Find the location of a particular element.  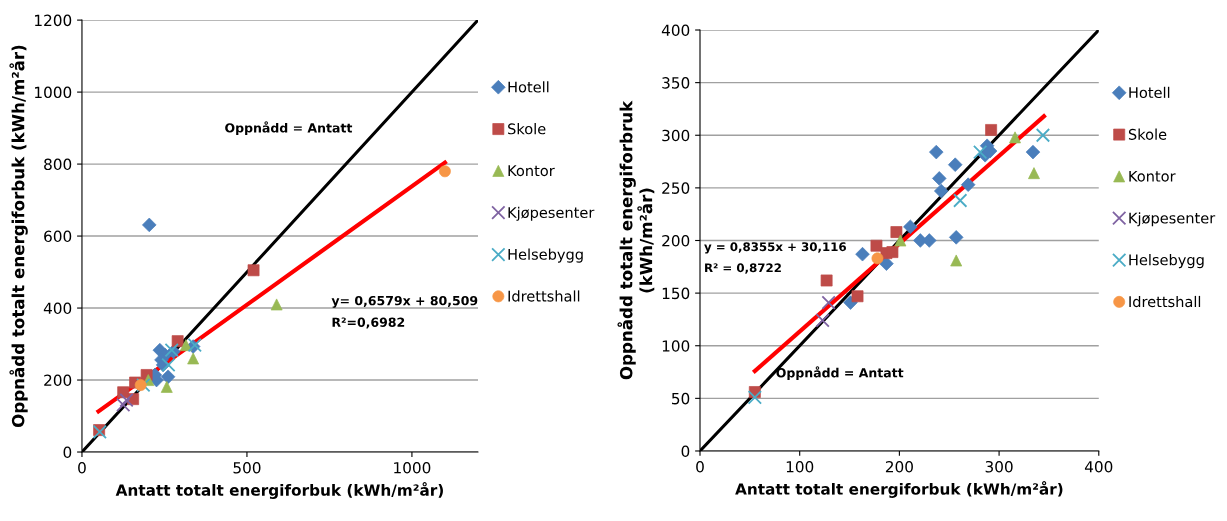

y-tick-label: 100 is located at coordinates (676, 346).